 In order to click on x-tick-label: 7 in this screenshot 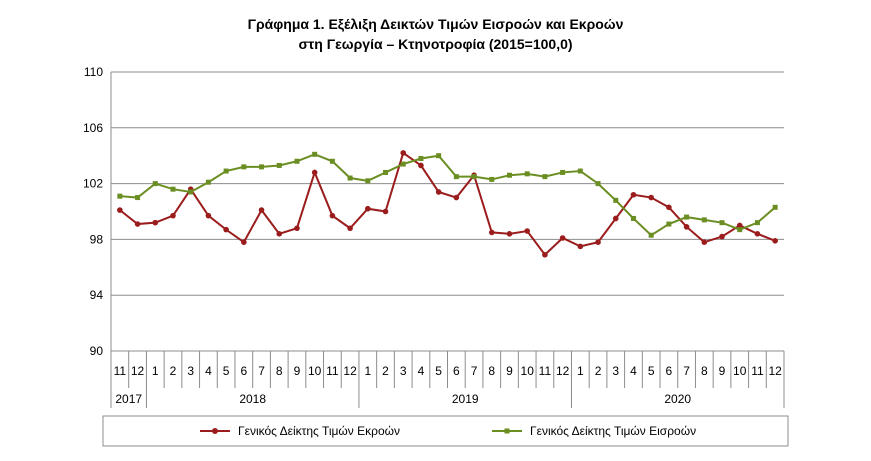, I will do `click(261, 371)`.